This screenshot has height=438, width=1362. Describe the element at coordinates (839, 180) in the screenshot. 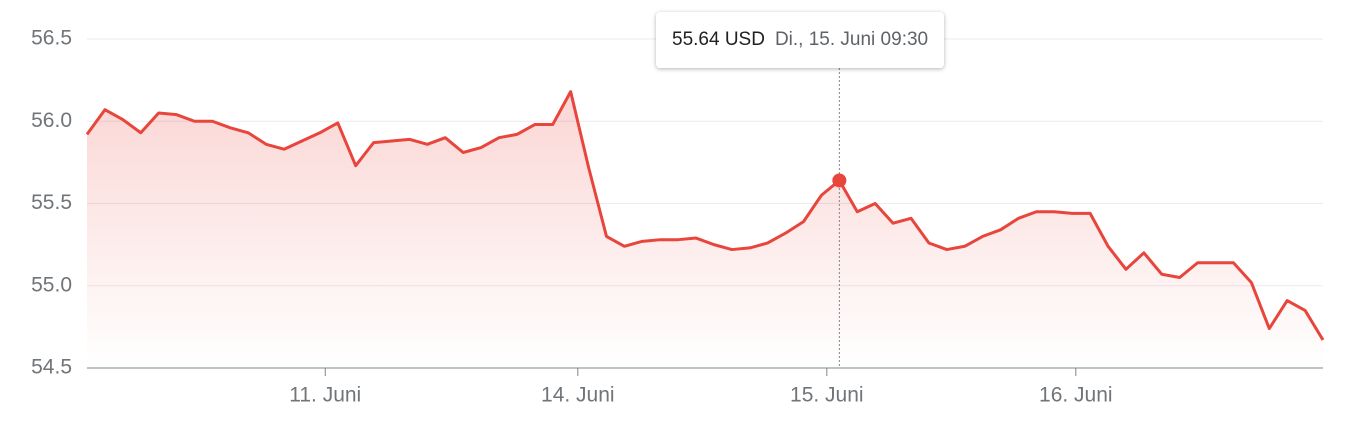

I see `hover-point` at that location.